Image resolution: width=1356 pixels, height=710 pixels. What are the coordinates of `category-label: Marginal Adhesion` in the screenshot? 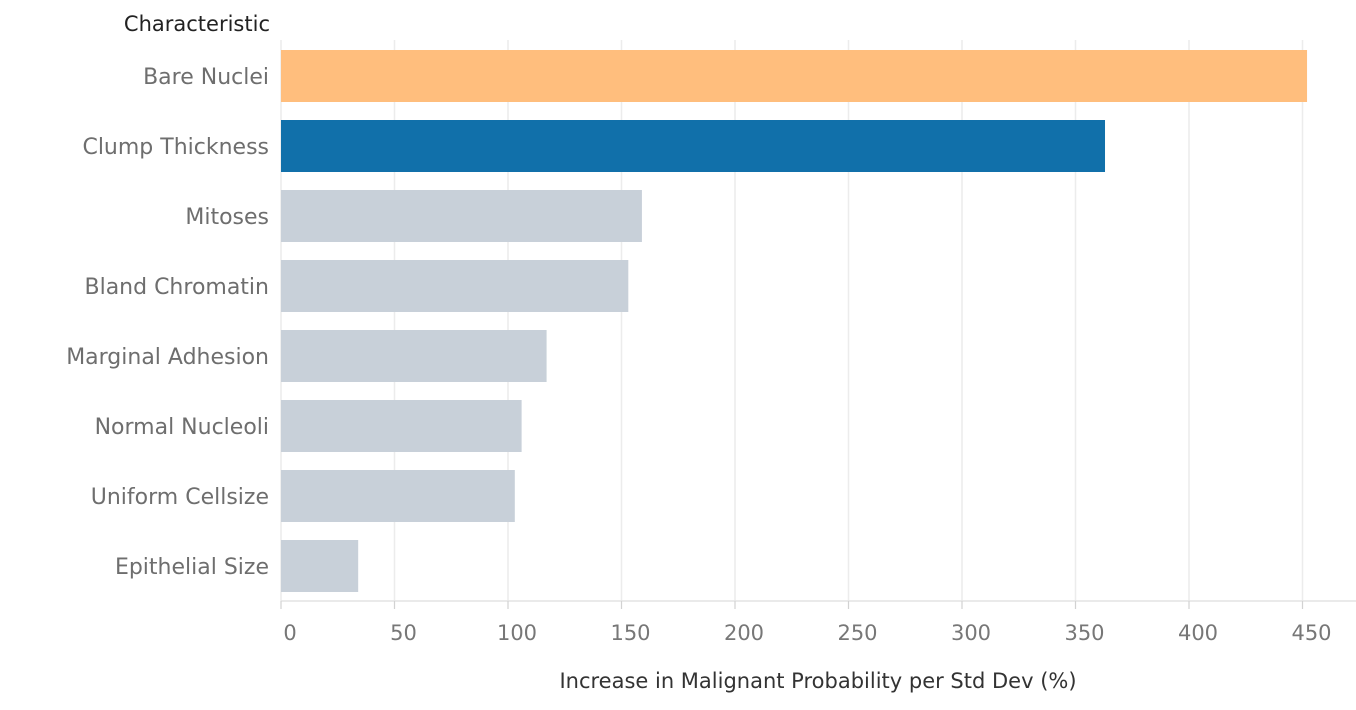 It's located at (167, 357).